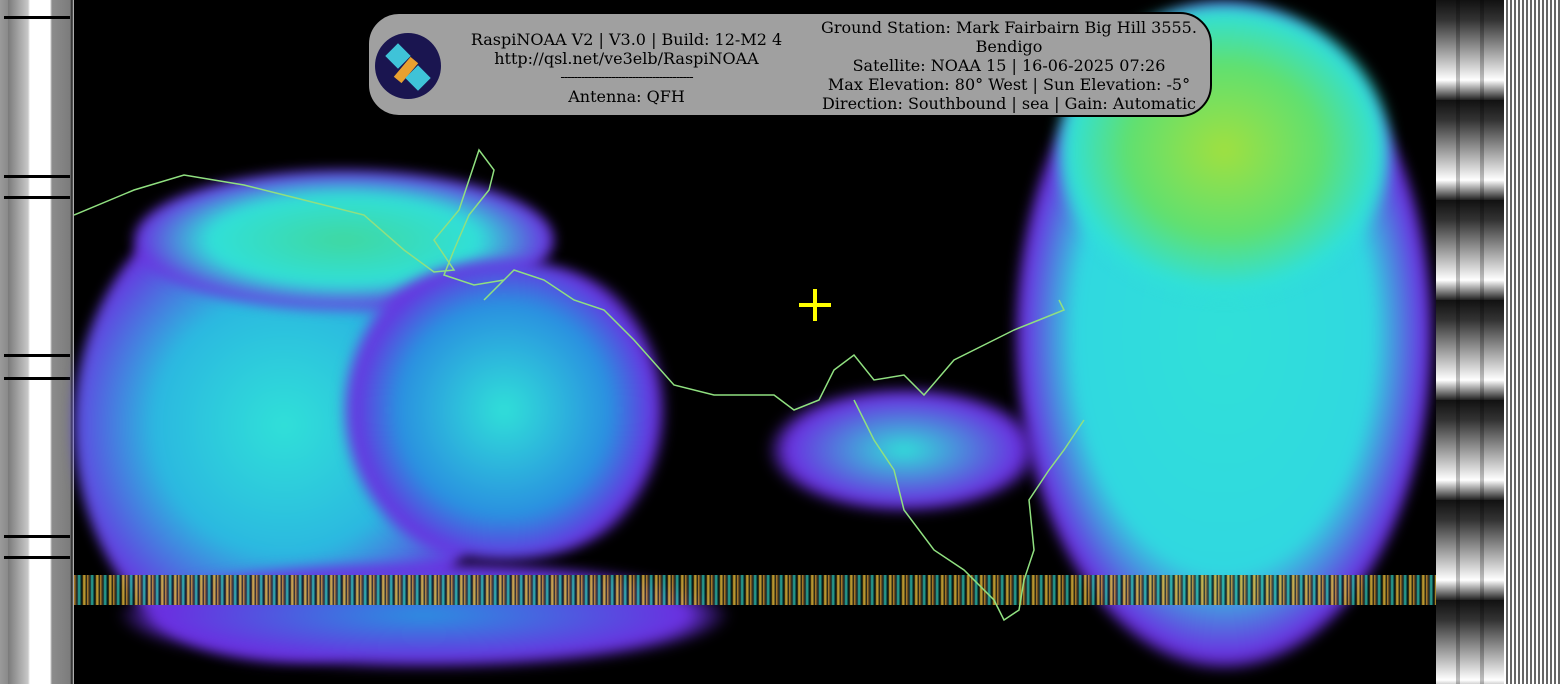 The width and height of the screenshot is (1560, 684). What do you see at coordinates (37, 342) in the screenshot?
I see `telemetry-strip-left` at bounding box center [37, 342].